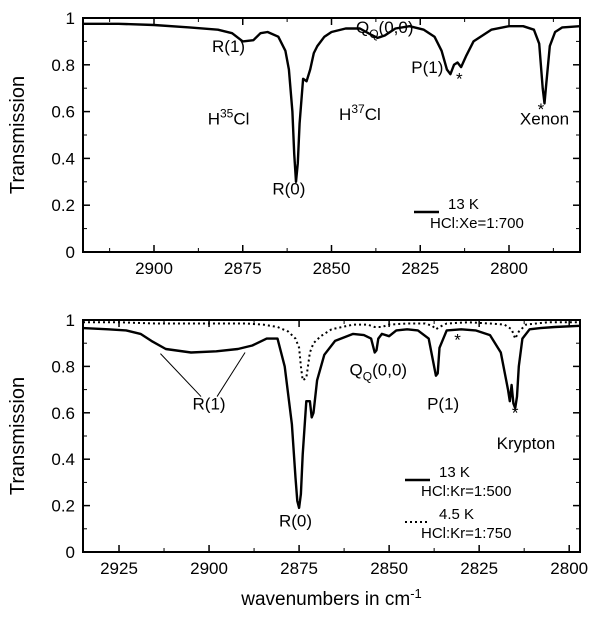 This screenshot has width=590, height=618. I want to click on annotation-label: Xenon, so click(544, 118).